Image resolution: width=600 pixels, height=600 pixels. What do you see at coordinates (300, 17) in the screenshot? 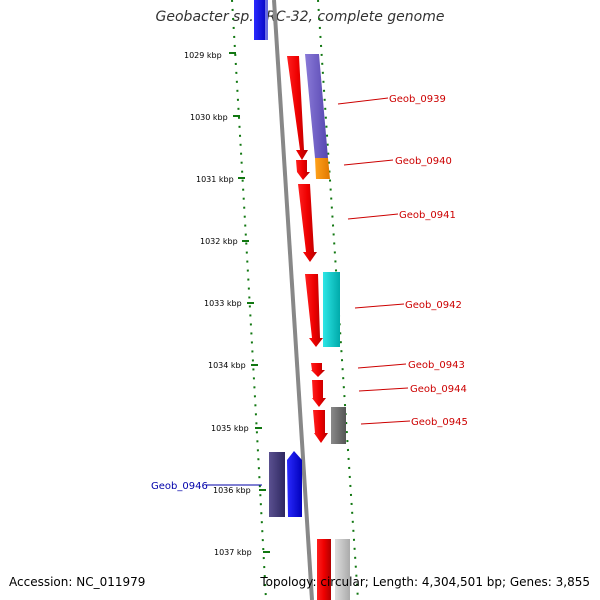
I see `map-title: Geobacter sp. FRC-32, complete genome` at bounding box center [300, 17].